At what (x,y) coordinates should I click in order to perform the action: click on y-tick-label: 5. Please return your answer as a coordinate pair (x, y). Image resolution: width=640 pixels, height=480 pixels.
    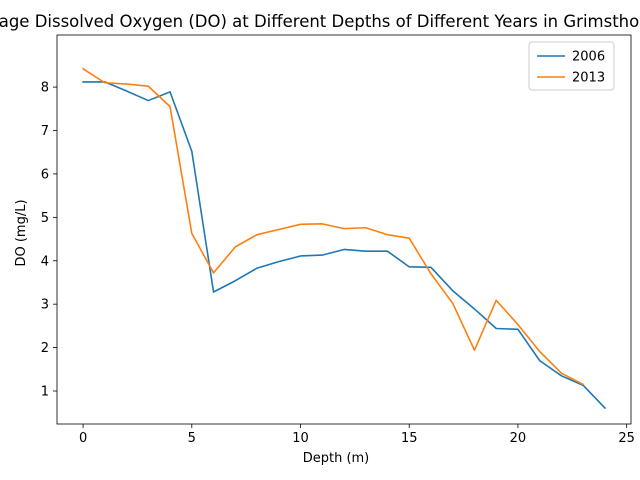
    Looking at the image, I should click on (45, 218).